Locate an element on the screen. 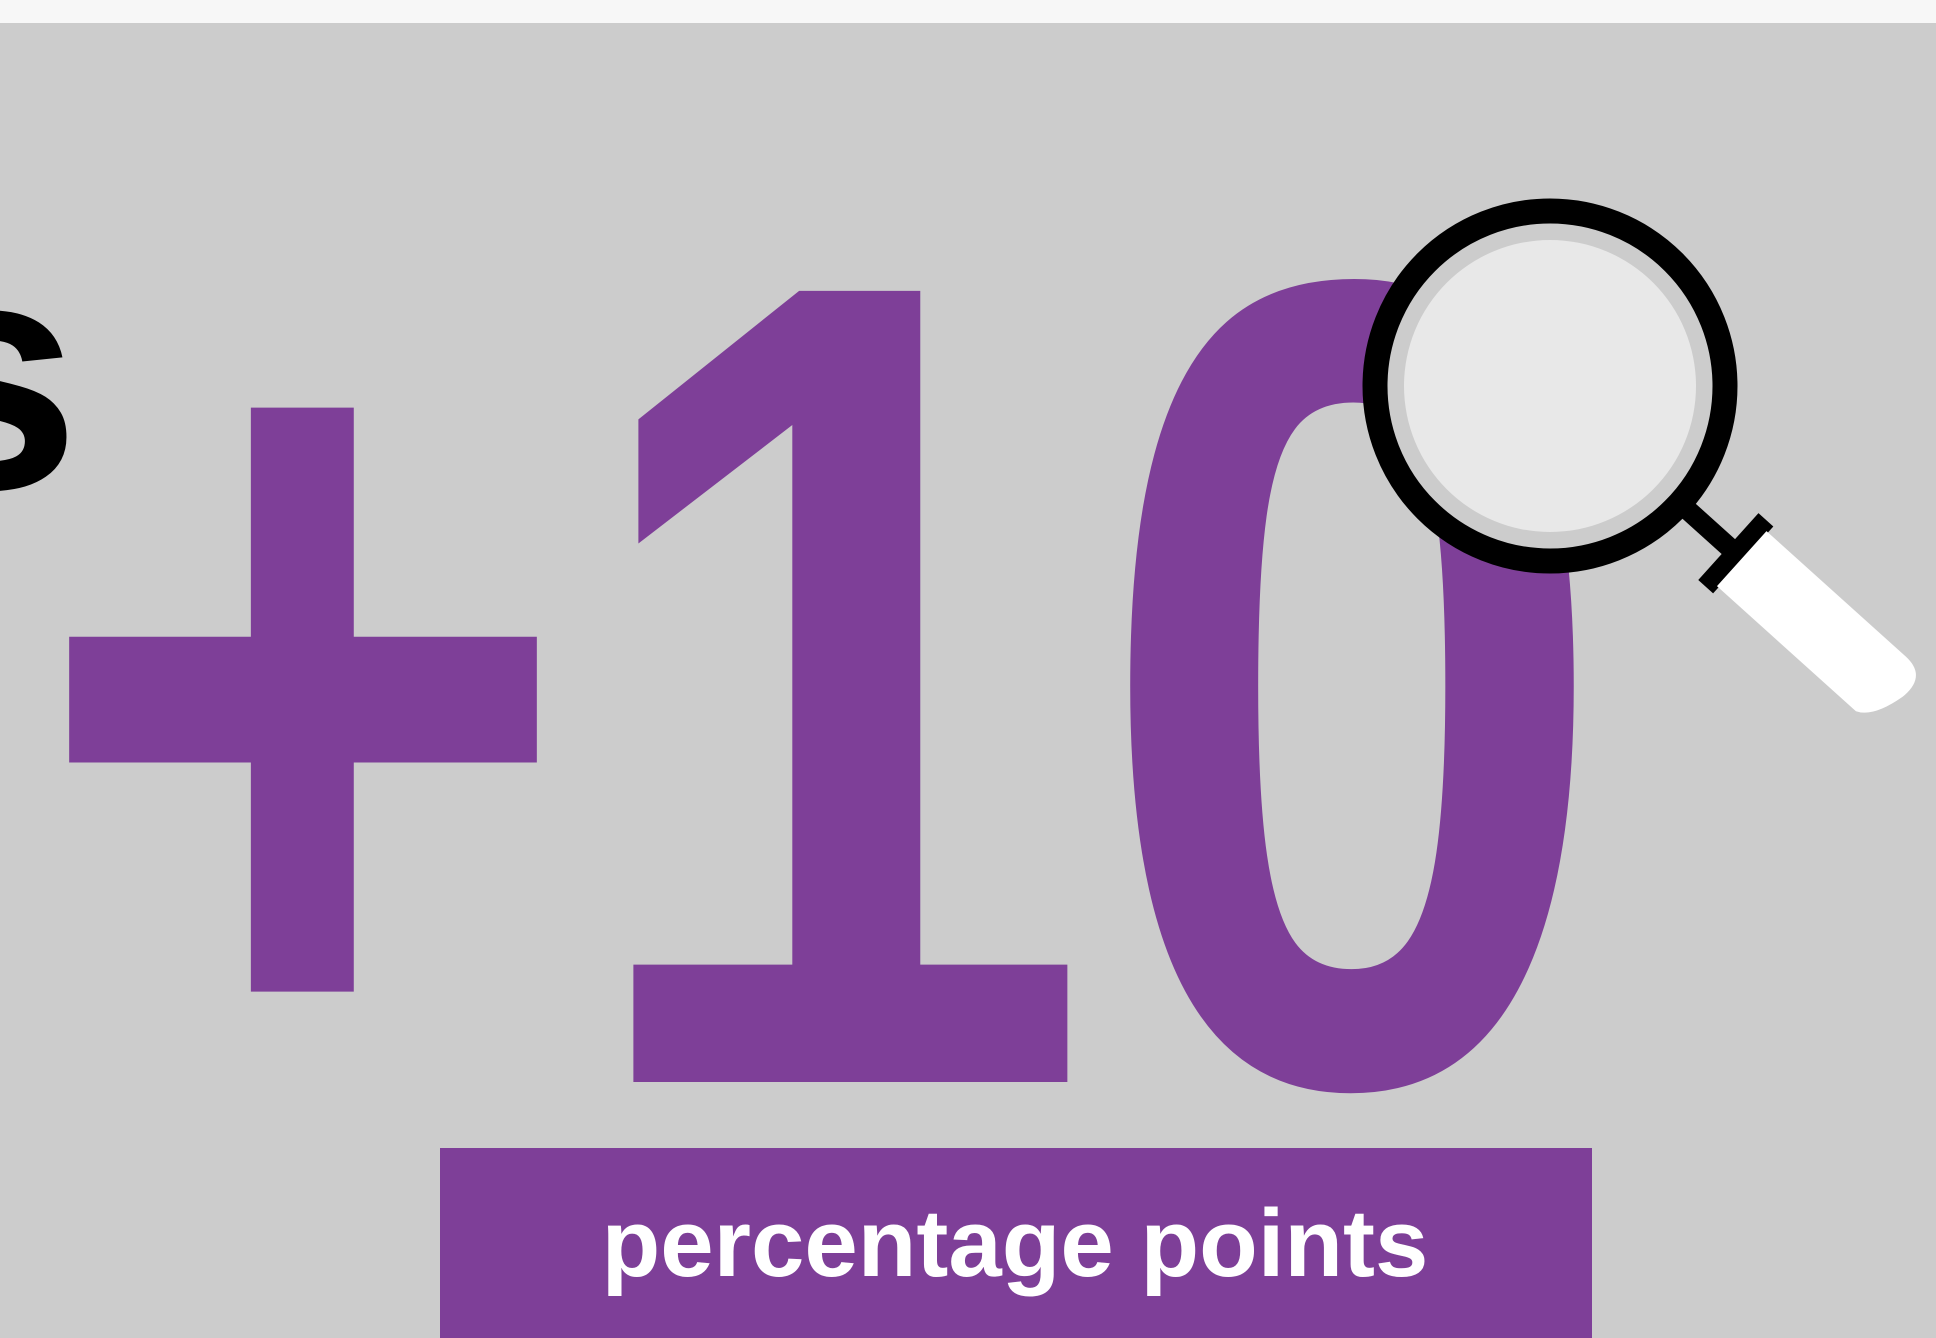 The width and height of the screenshot is (1936, 1338). lens-glass is located at coordinates (1550, 386).